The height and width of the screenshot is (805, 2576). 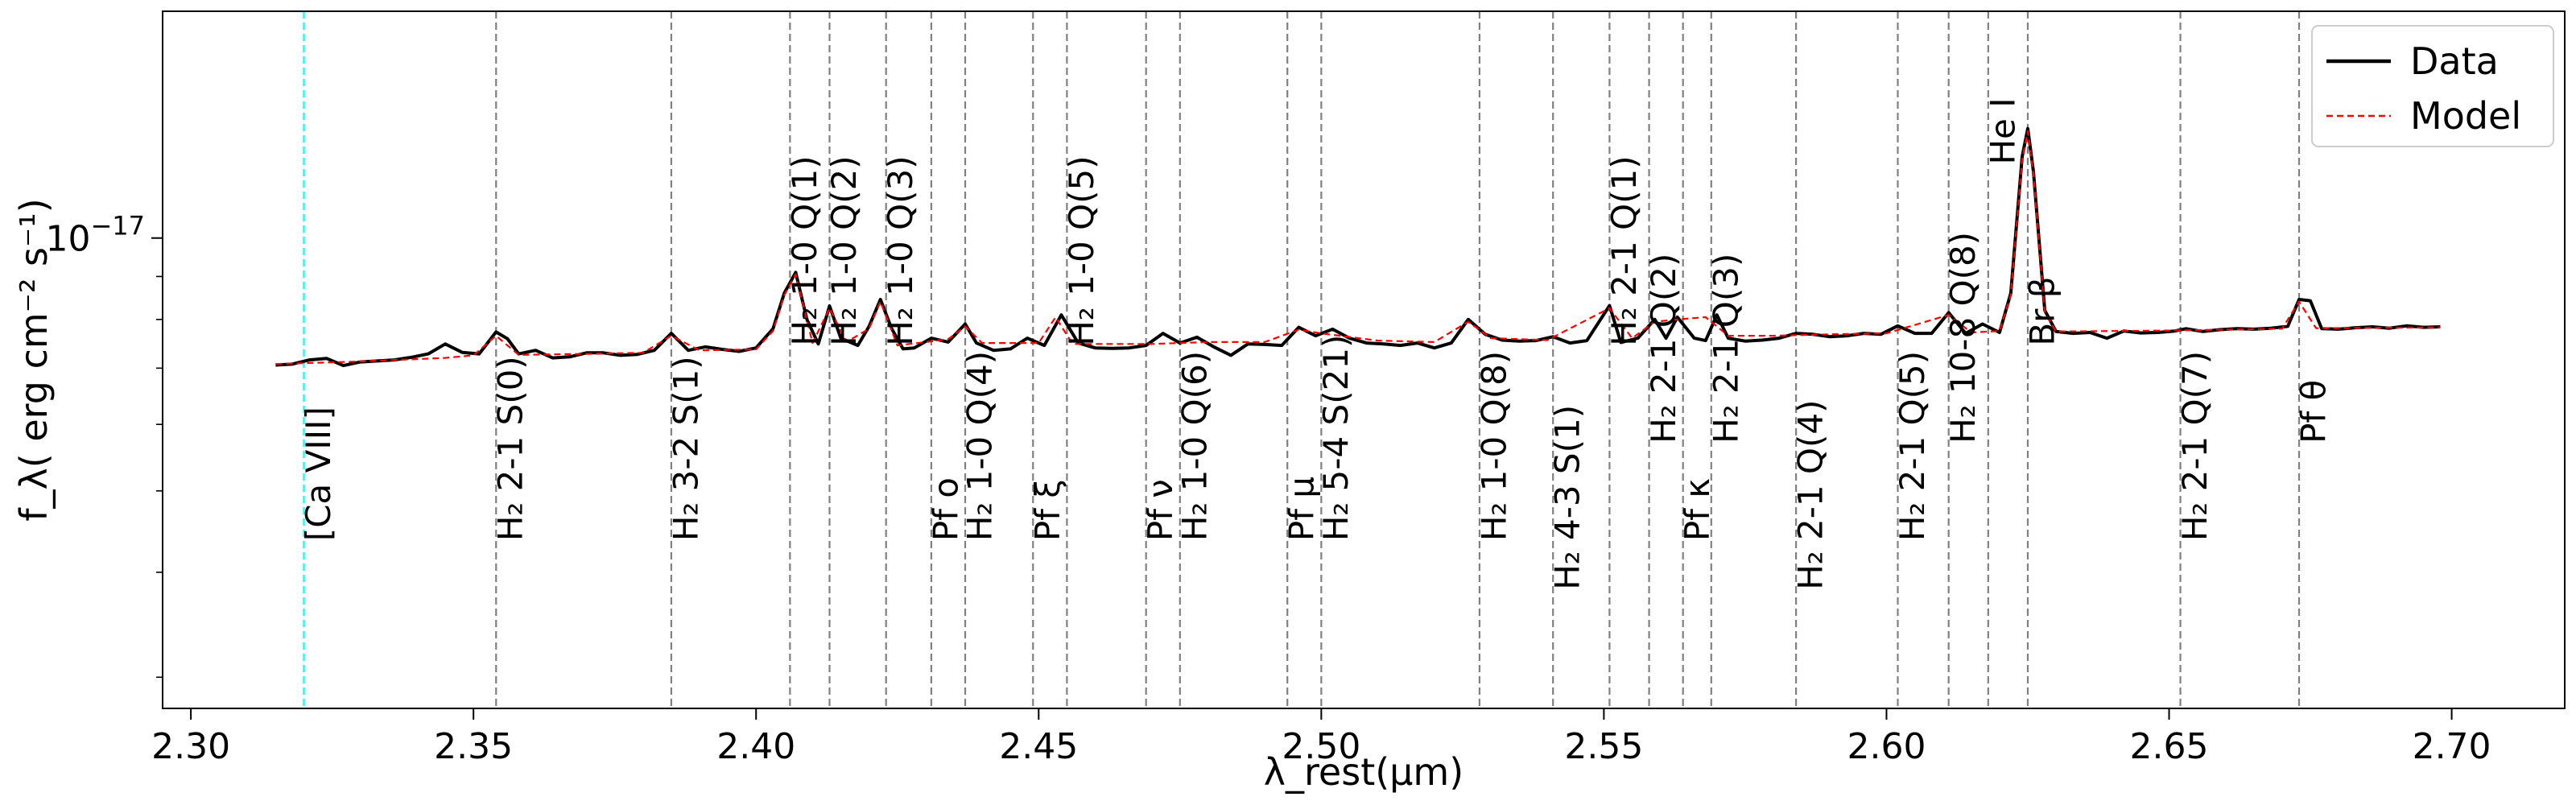 What do you see at coordinates (2195, 446) in the screenshot?
I see `line-label-25: H₂ 2-1 Q(7)` at bounding box center [2195, 446].